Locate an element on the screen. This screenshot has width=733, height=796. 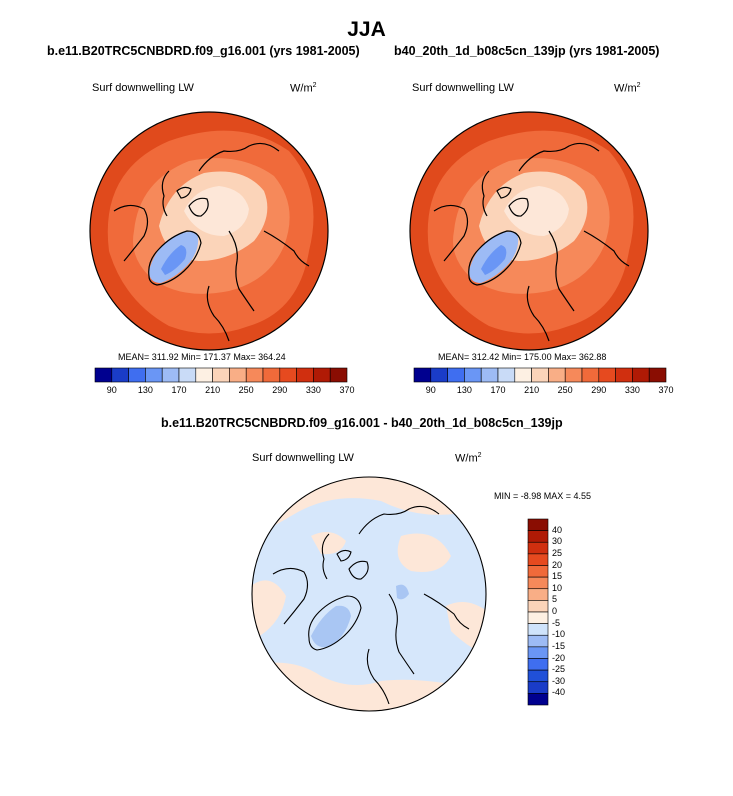
left-colorbar is located at coordinates (221, 375).